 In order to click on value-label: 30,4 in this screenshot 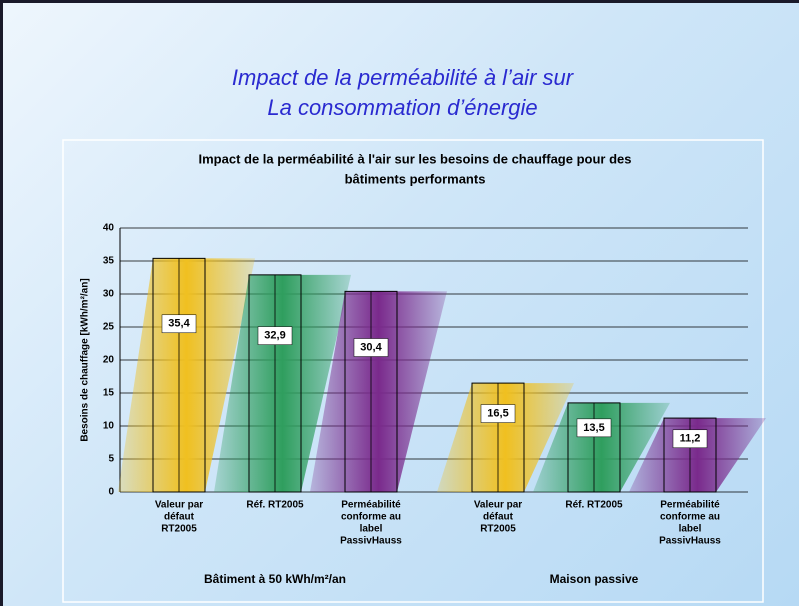, I will do `click(371, 347)`.